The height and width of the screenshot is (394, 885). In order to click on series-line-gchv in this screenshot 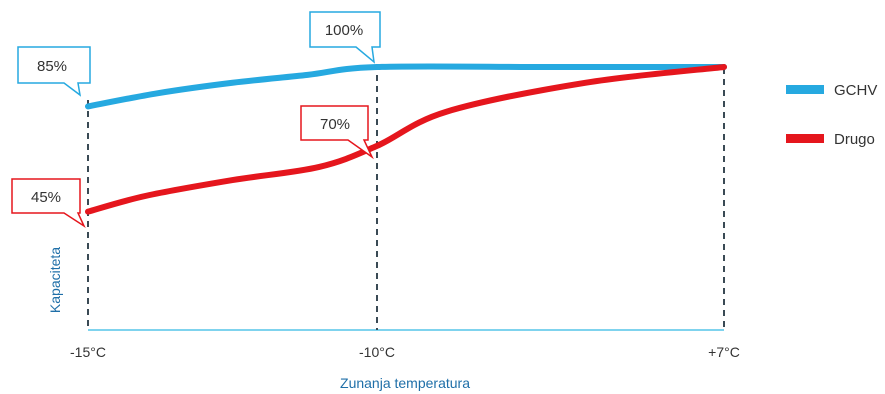, I will do `click(406, 86)`.